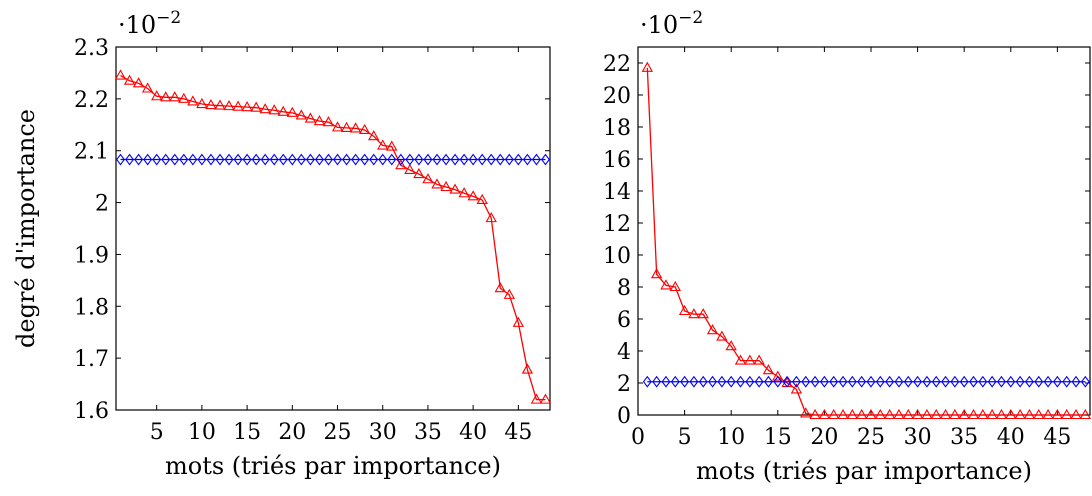  I want to click on y-tick-label: 1.9, so click(91, 255).